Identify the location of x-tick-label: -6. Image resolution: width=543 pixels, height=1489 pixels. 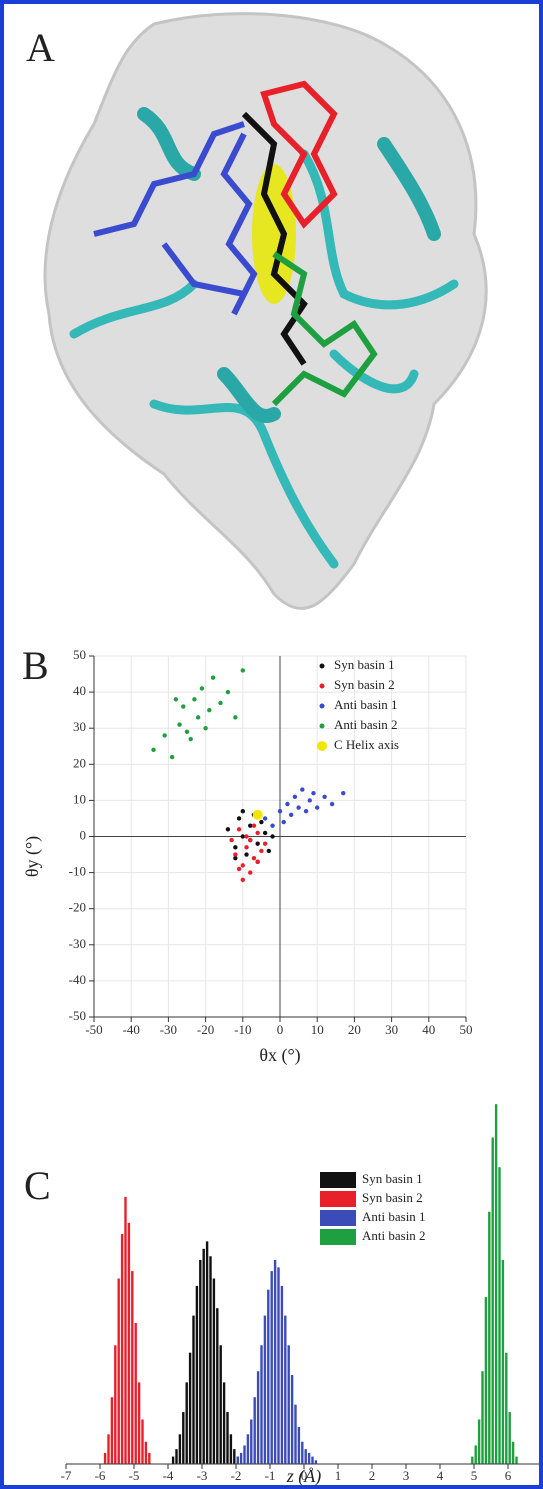
(100, 1475).